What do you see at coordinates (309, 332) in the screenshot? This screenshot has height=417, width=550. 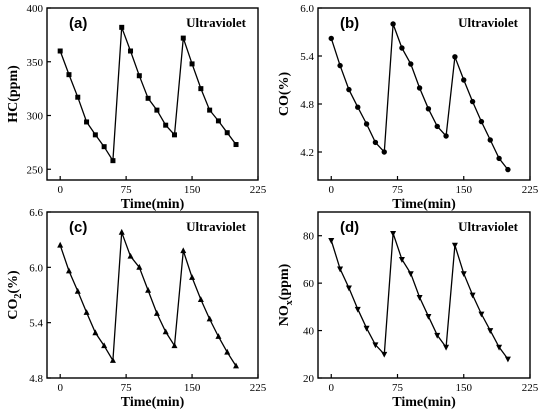 I see `y-tick-label: 40` at bounding box center [309, 332].